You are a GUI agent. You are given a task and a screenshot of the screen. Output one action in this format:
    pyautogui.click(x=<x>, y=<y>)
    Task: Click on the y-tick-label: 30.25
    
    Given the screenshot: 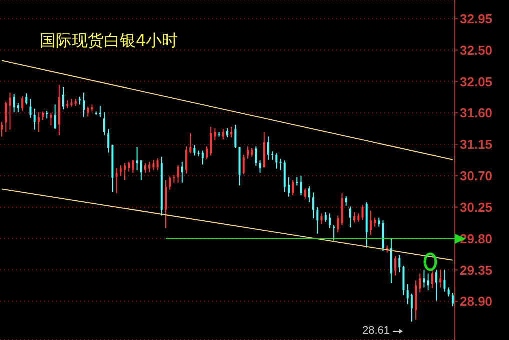 What is the action you would take?
    pyautogui.click(x=476, y=207)
    